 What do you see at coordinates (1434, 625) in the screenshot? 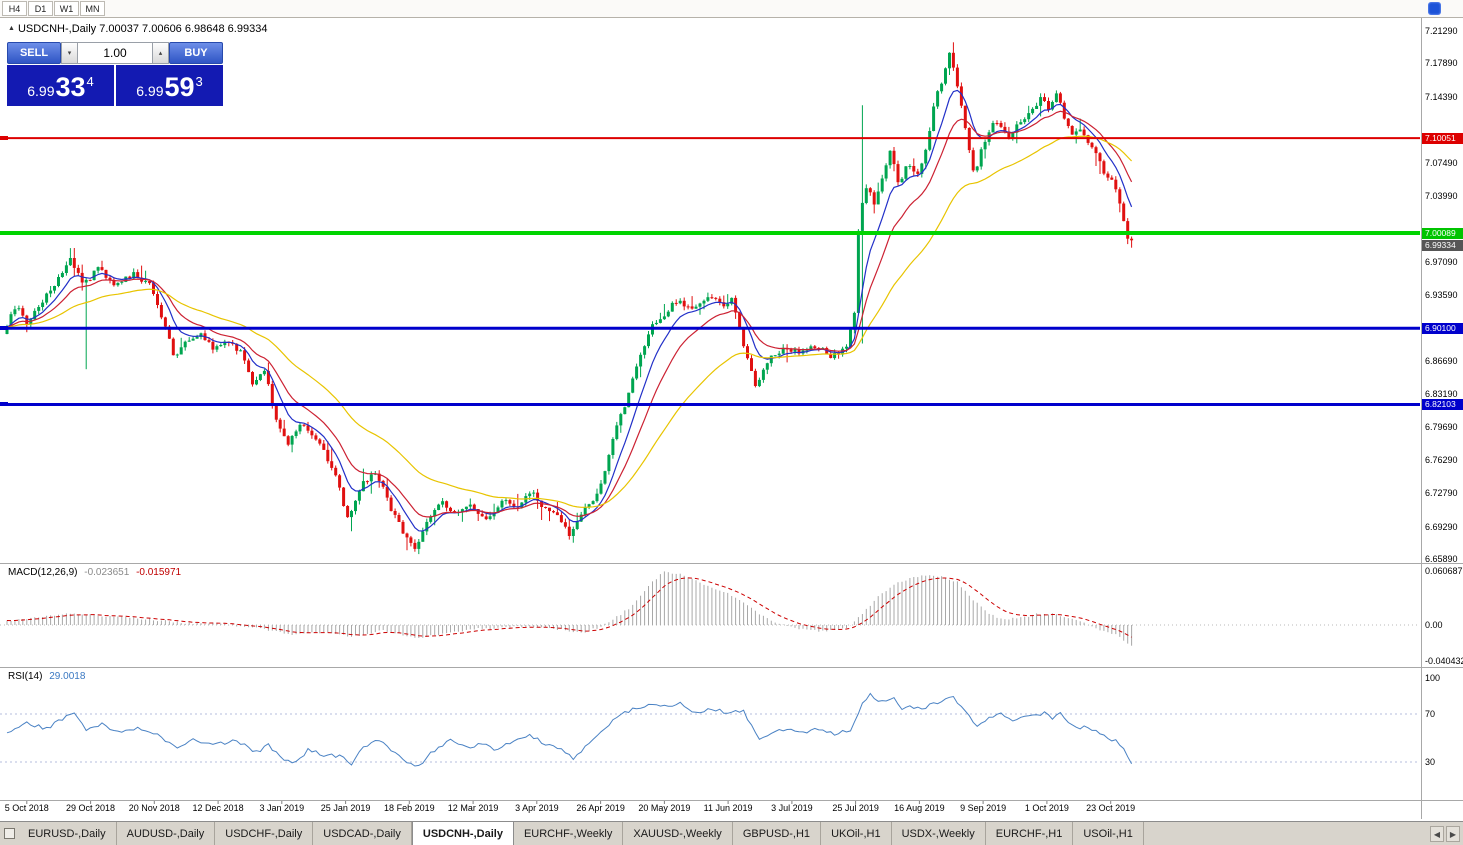
I see `macd-tick-label: 0.00` at bounding box center [1434, 625].